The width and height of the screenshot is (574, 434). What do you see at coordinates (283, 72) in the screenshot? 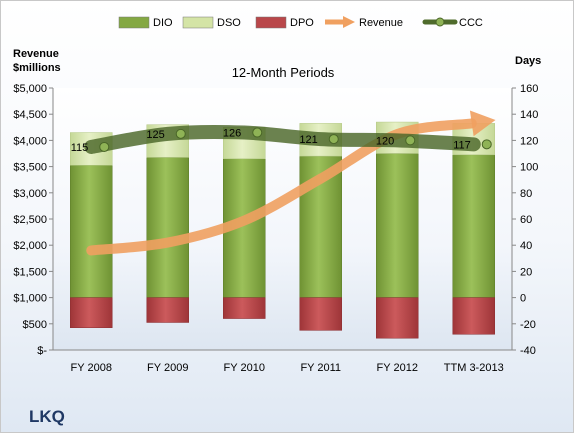
I see `chart-title: 12-Month Periods` at bounding box center [283, 72].